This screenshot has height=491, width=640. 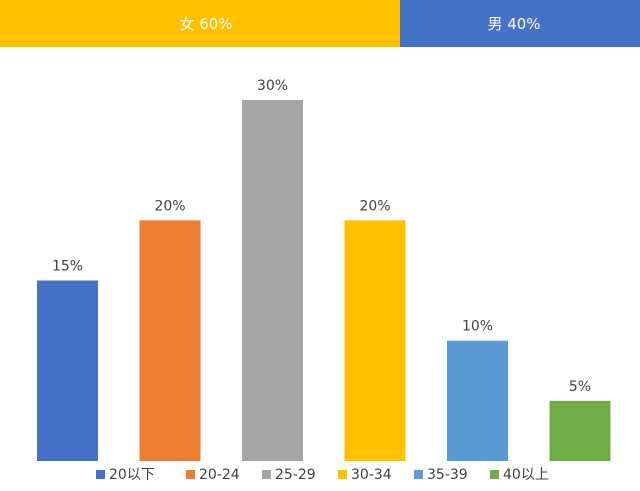 I want to click on data-label-35-39: 10%, so click(x=477, y=327).